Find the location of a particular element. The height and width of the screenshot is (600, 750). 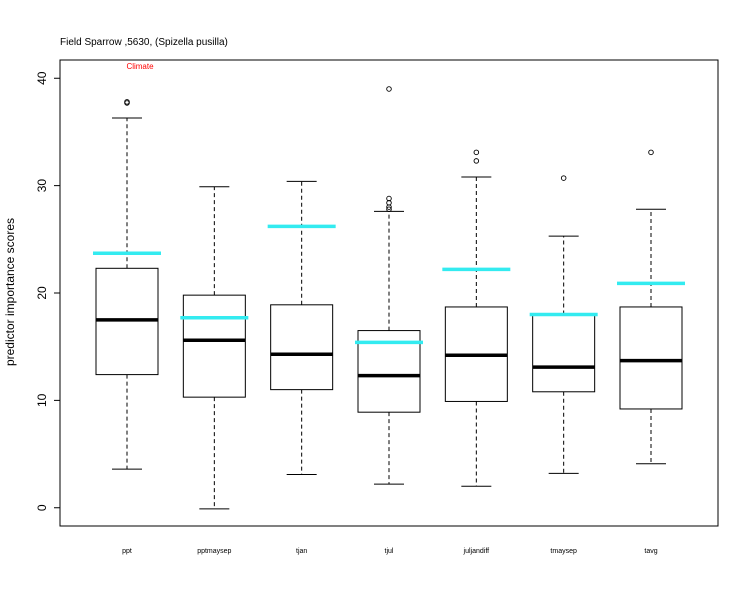

x-tick-label: tjul is located at coordinates (389, 551).